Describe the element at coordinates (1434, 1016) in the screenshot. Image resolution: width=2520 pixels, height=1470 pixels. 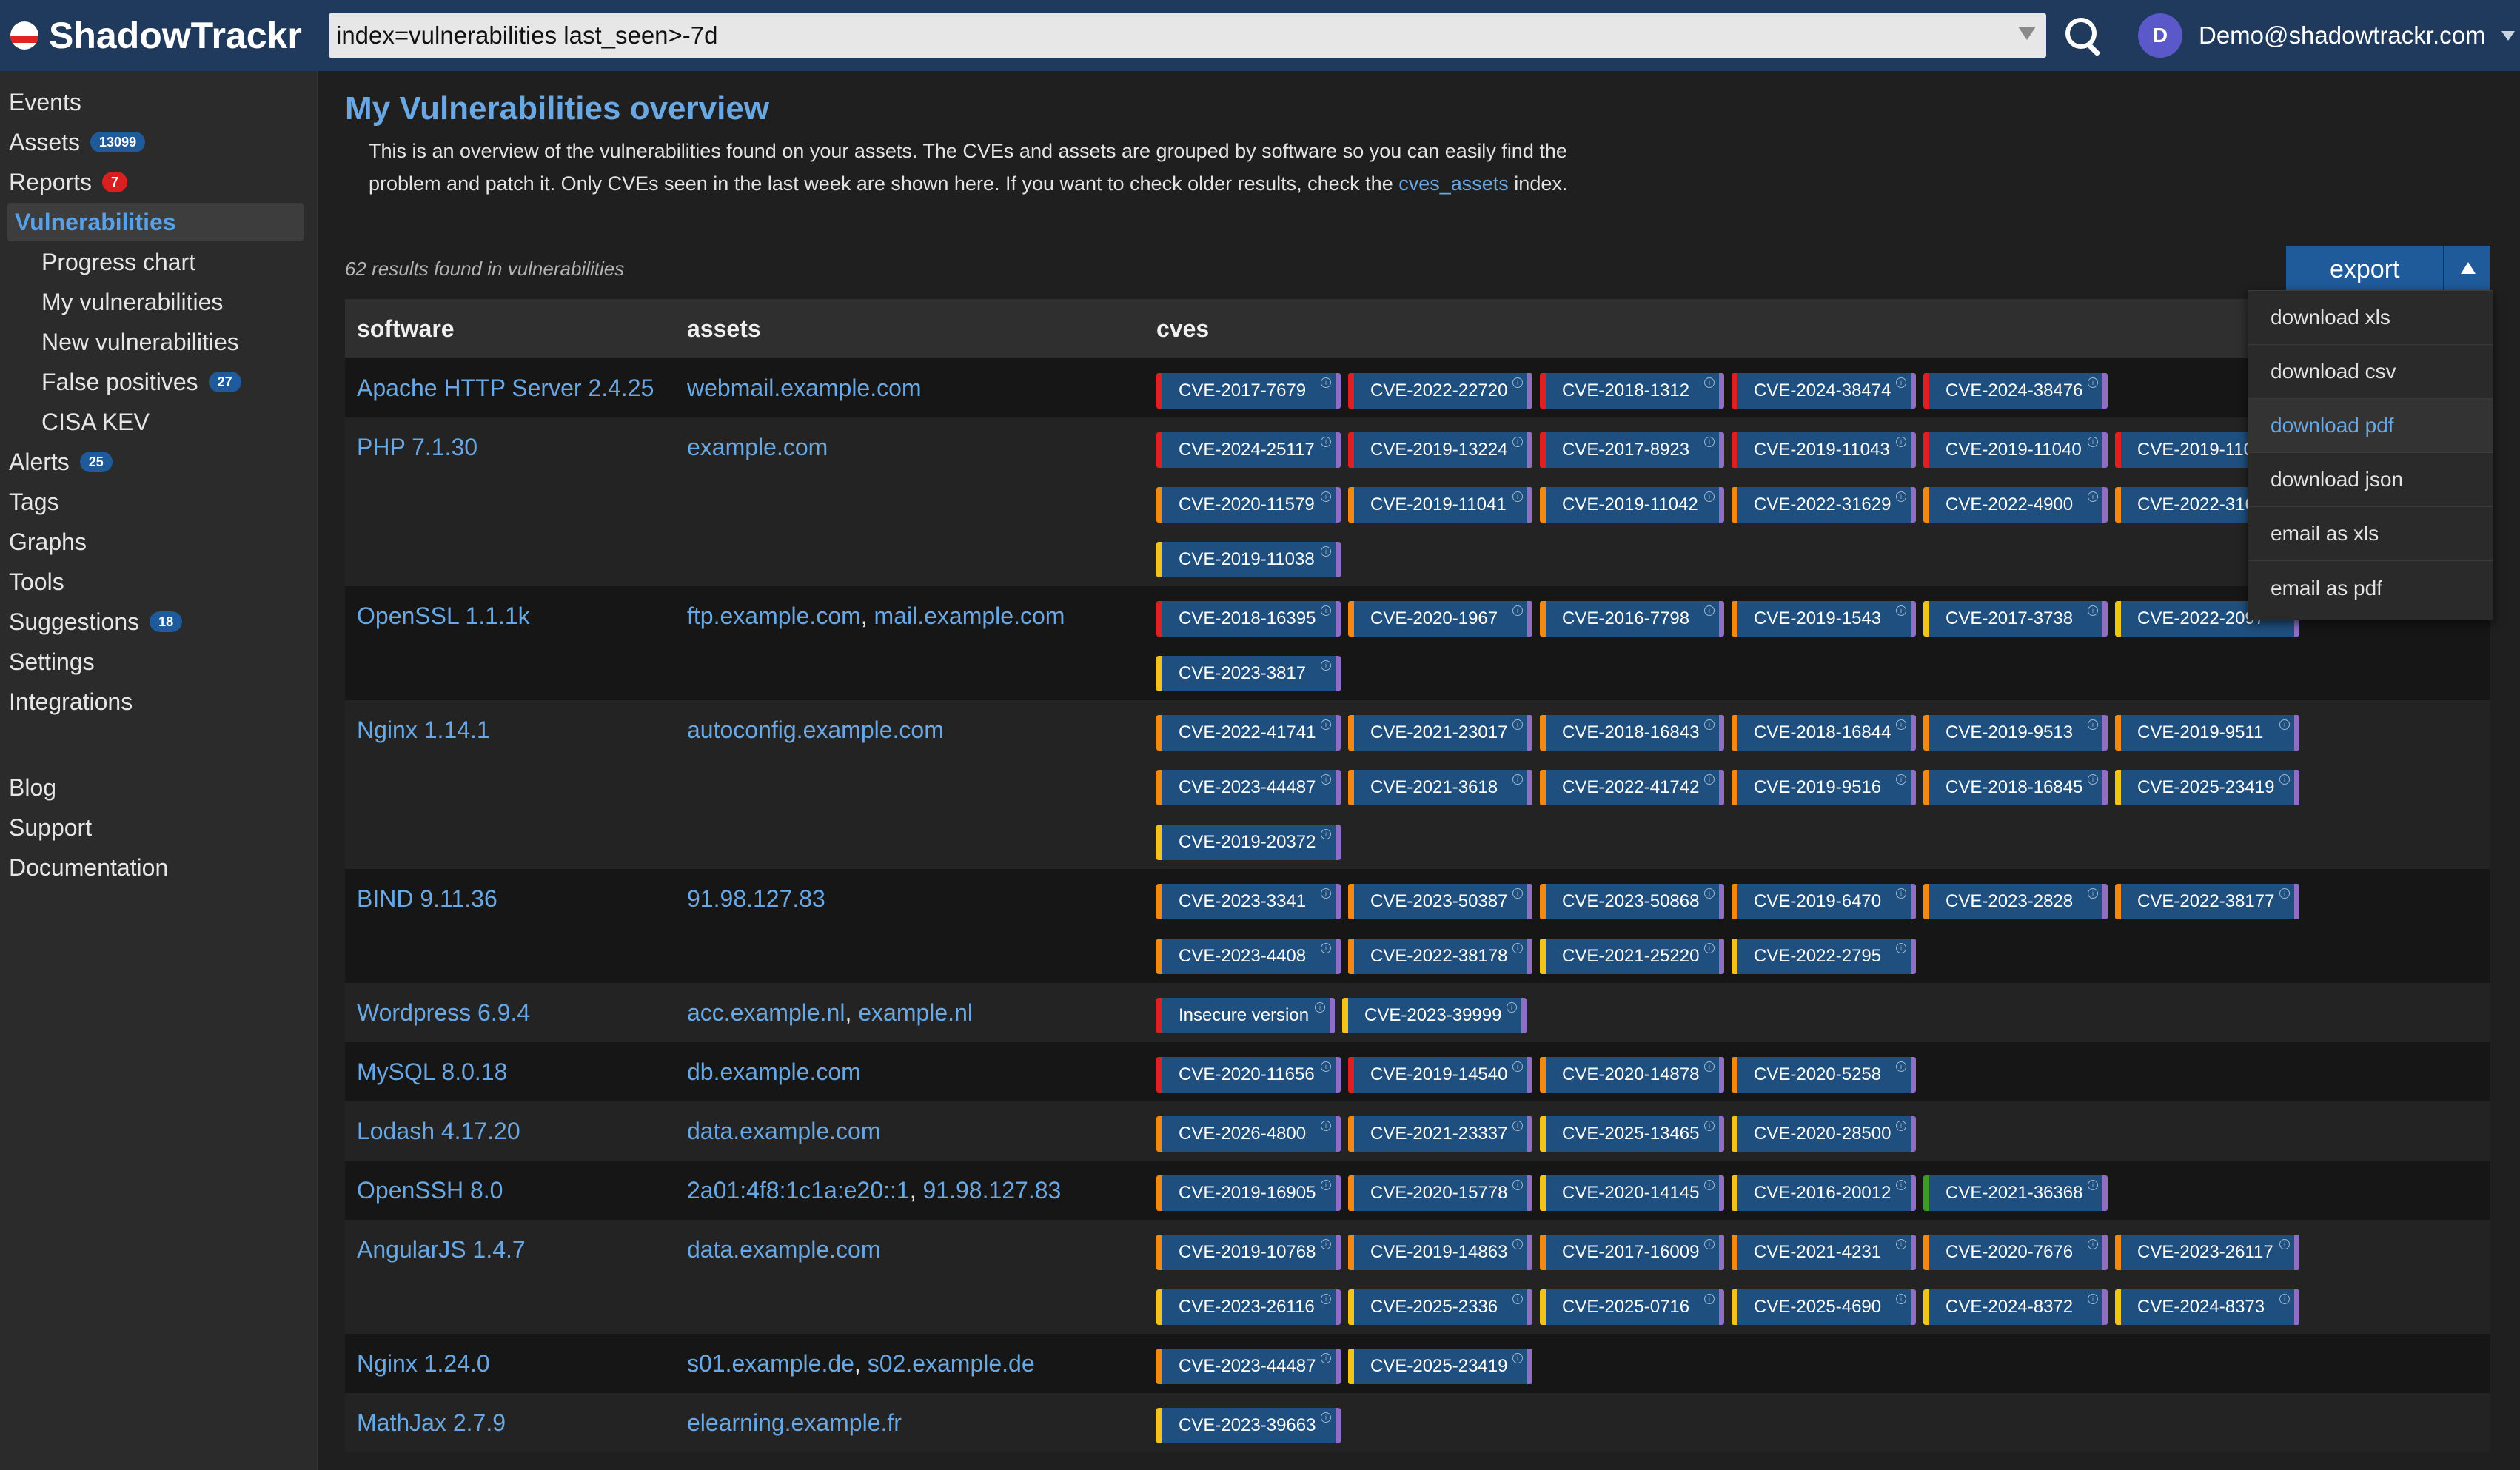
I see `cve-tag: CVE-2023-39999 i` at that location.